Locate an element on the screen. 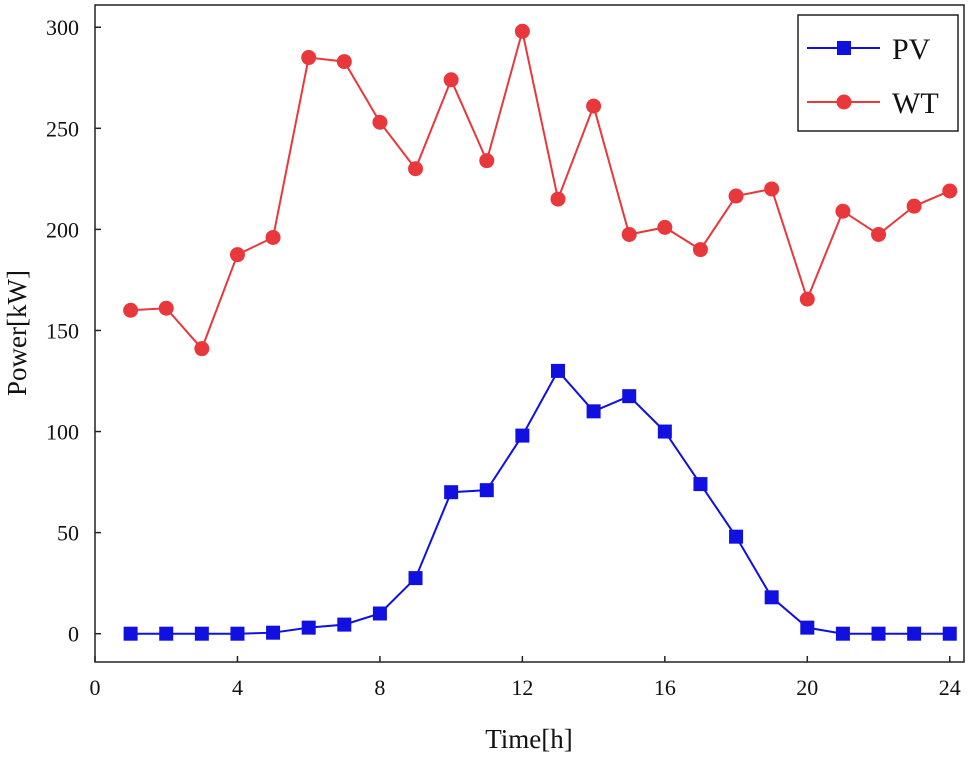  y-tick-label: 150 is located at coordinates (62, 330).